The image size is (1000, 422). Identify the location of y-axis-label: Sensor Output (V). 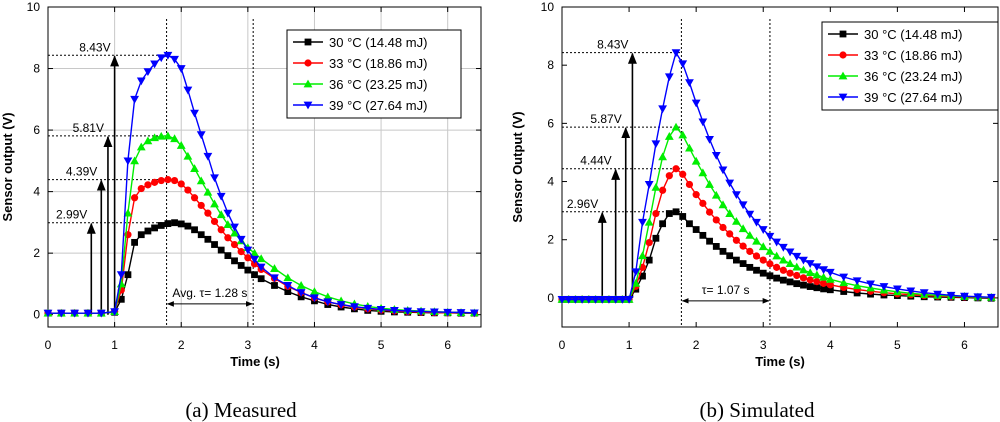
(517, 166).